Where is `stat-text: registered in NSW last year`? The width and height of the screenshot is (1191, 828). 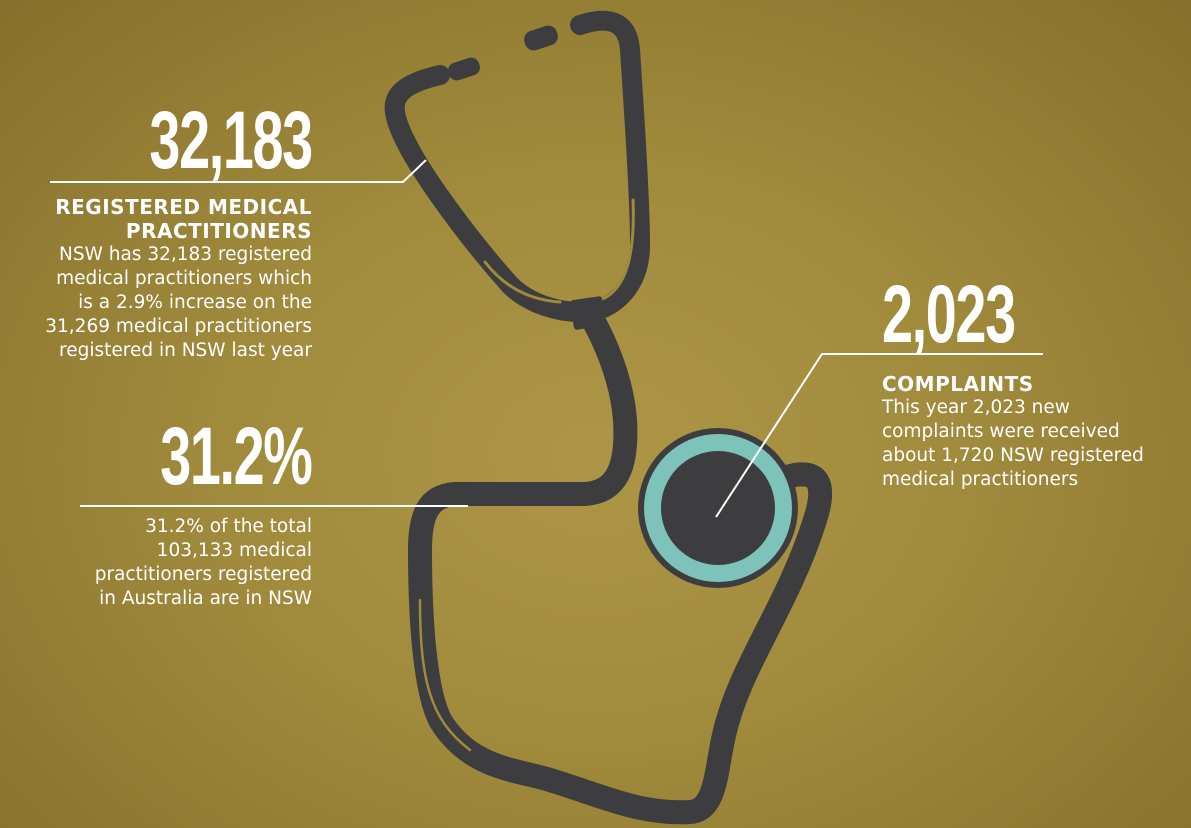
stat-text: registered in NSW last year is located at coordinates (185, 350).